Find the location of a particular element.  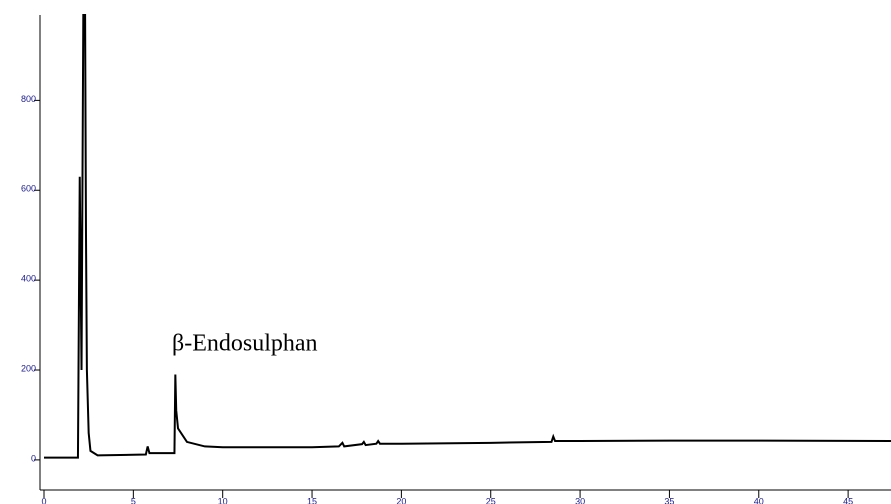

x-tick-label: 35 is located at coordinates (669, 500).